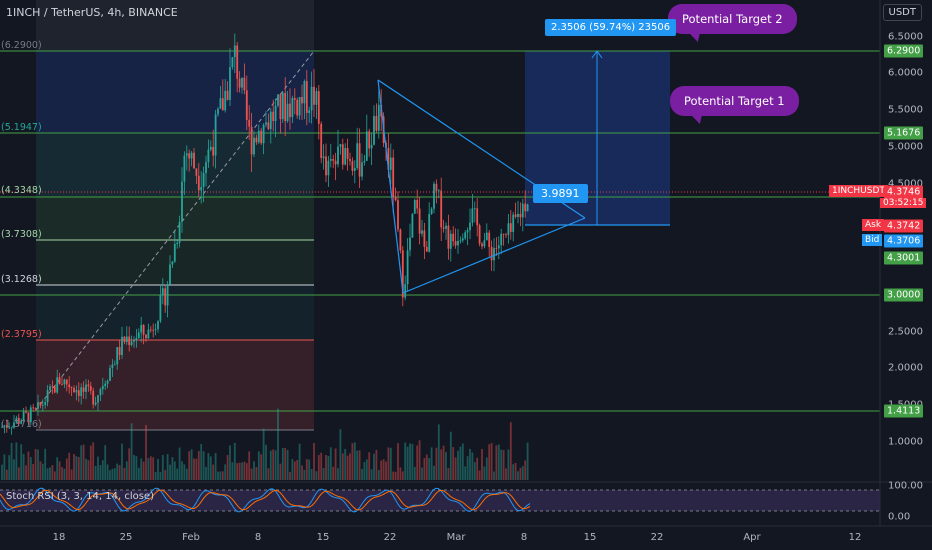 Image resolution: width=932 pixels, height=550 pixels. What do you see at coordinates (21, 45) in the screenshot?
I see `fib-label: (6.2900)` at bounding box center [21, 45].